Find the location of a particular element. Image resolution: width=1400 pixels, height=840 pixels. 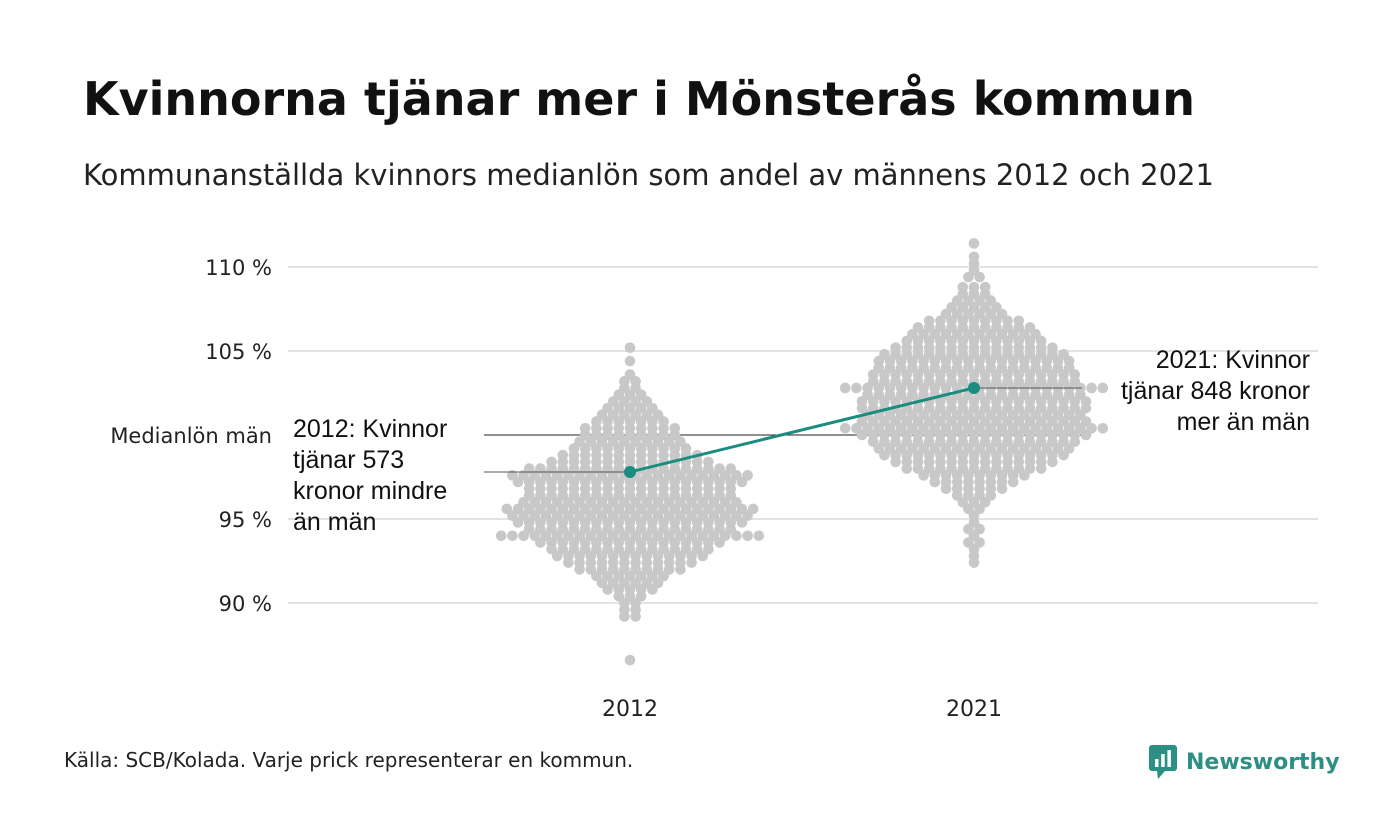

brand-name: Newsworthy is located at coordinates (1263, 762).